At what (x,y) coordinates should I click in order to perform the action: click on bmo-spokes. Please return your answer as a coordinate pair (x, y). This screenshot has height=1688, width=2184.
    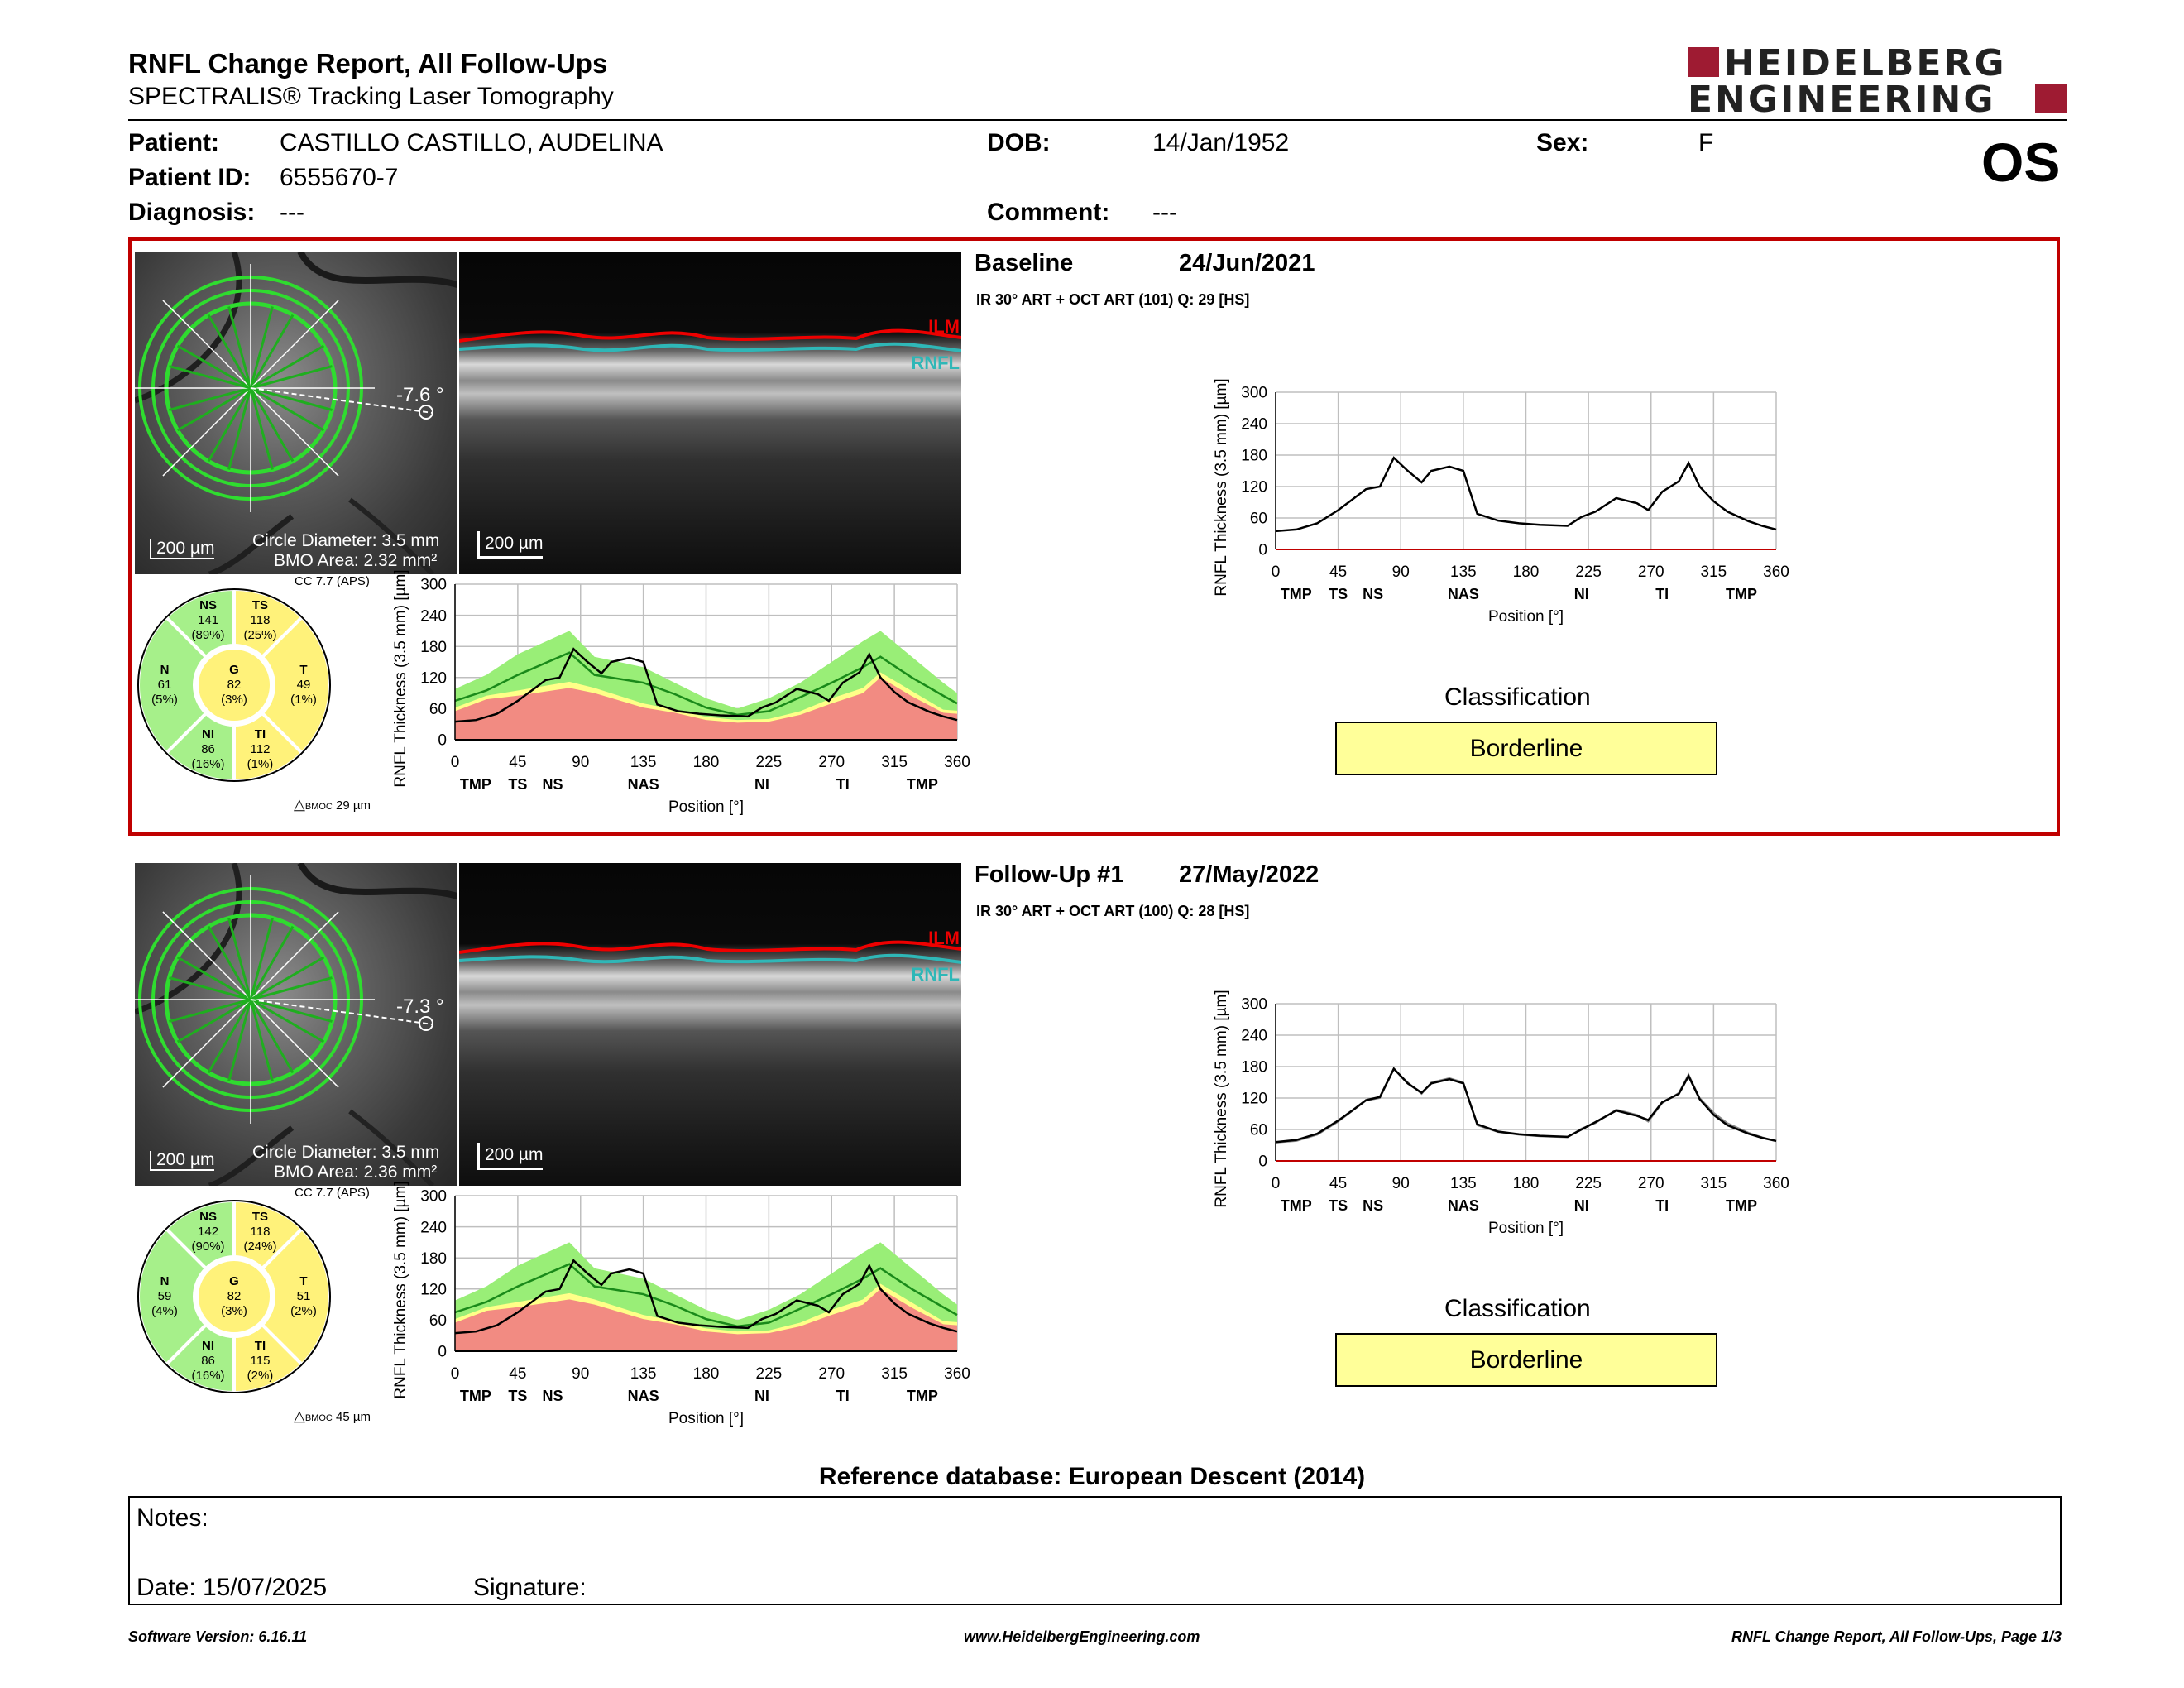
    Looking at the image, I should click on (255, 388).